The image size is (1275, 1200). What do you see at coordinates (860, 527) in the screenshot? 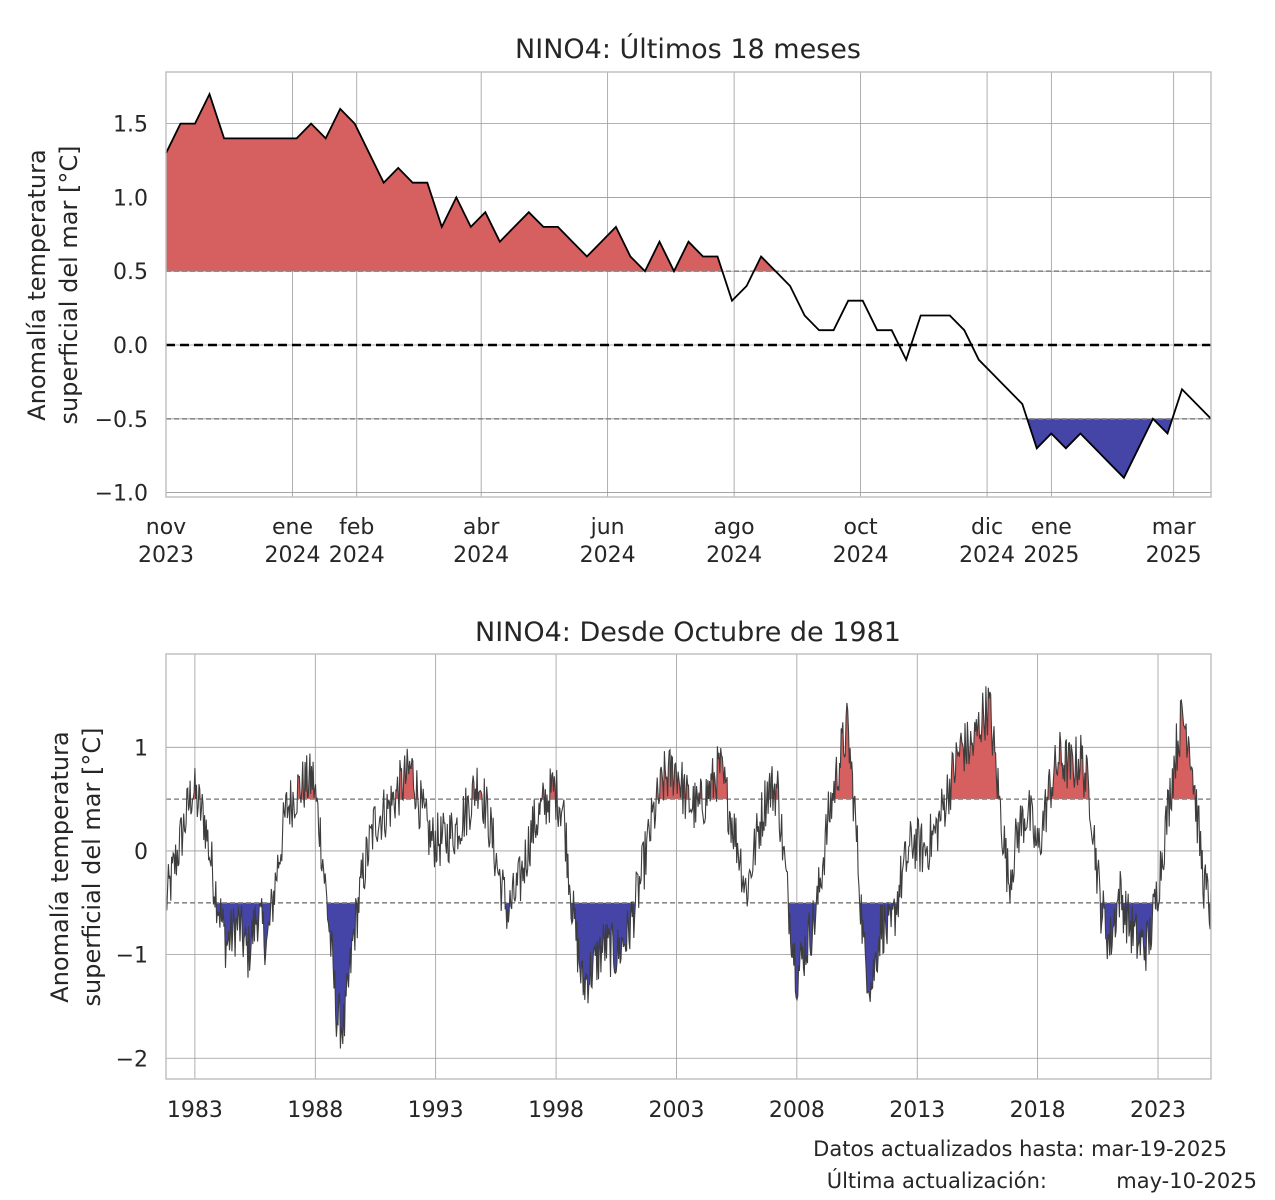
I see `x-tick-label: oct` at bounding box center [860, 527].